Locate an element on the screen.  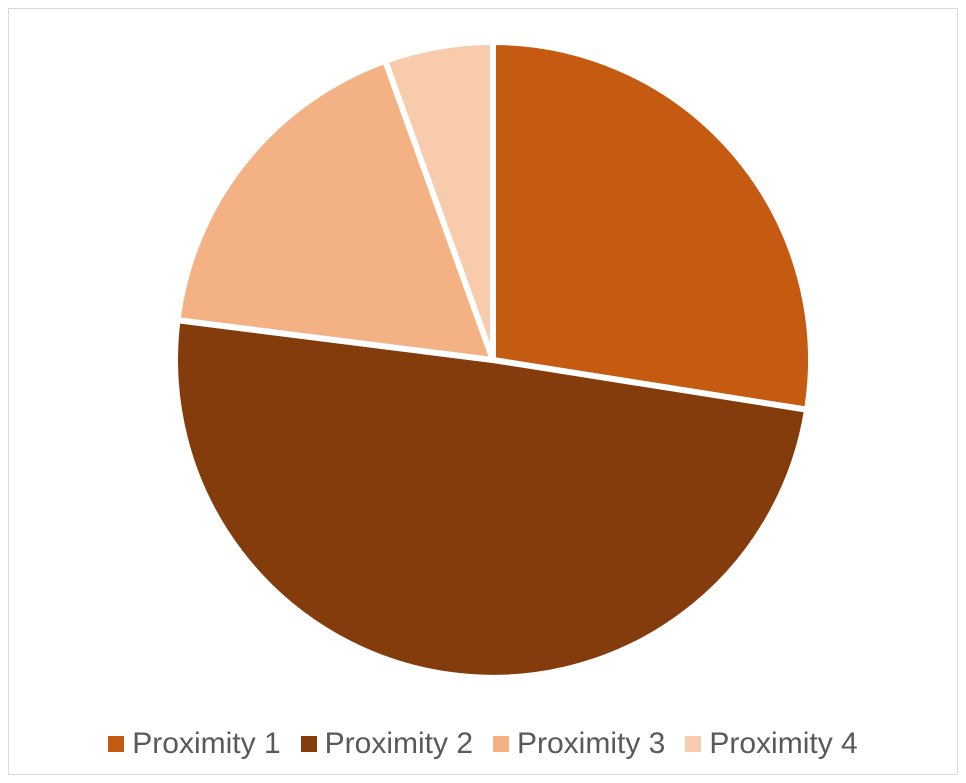
legend-item-3: Proximity 3 is located at coordinates (579, 744).